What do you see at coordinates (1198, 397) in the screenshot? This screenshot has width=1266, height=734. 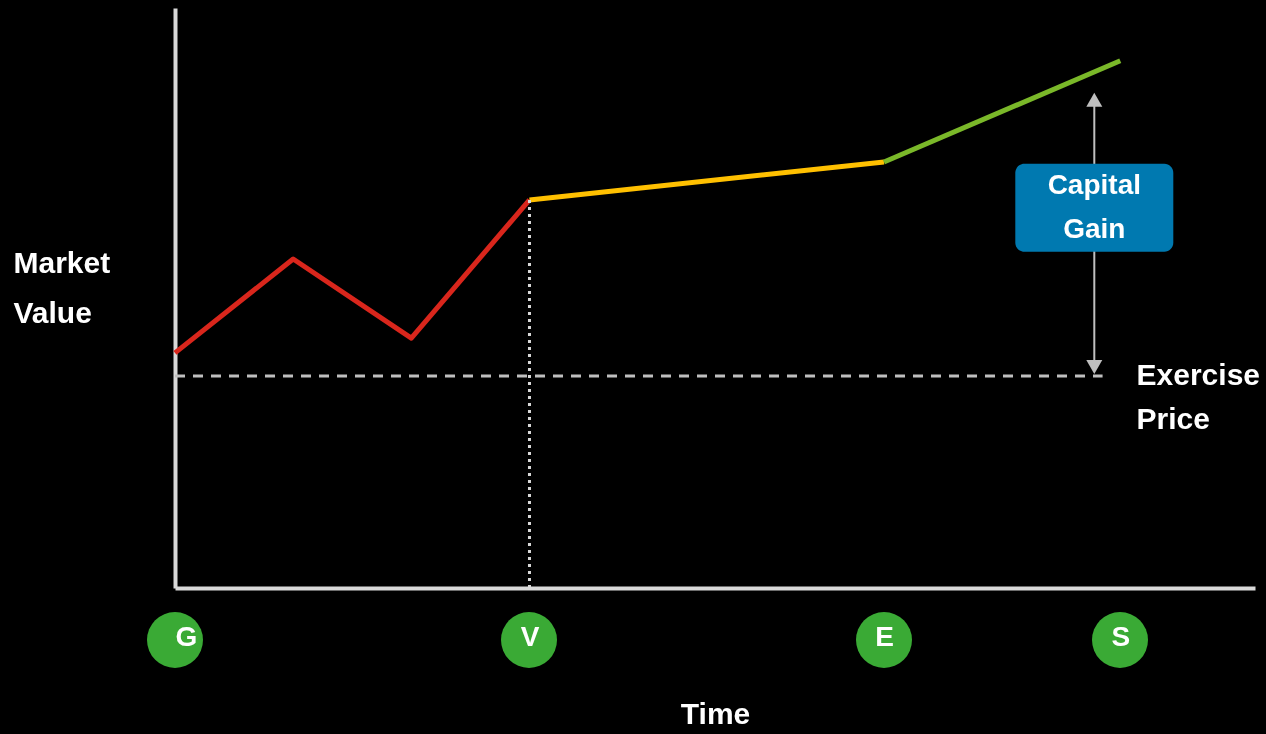 I see `ref-line-label: Exercise Price` at bounding box center [1198, 397].